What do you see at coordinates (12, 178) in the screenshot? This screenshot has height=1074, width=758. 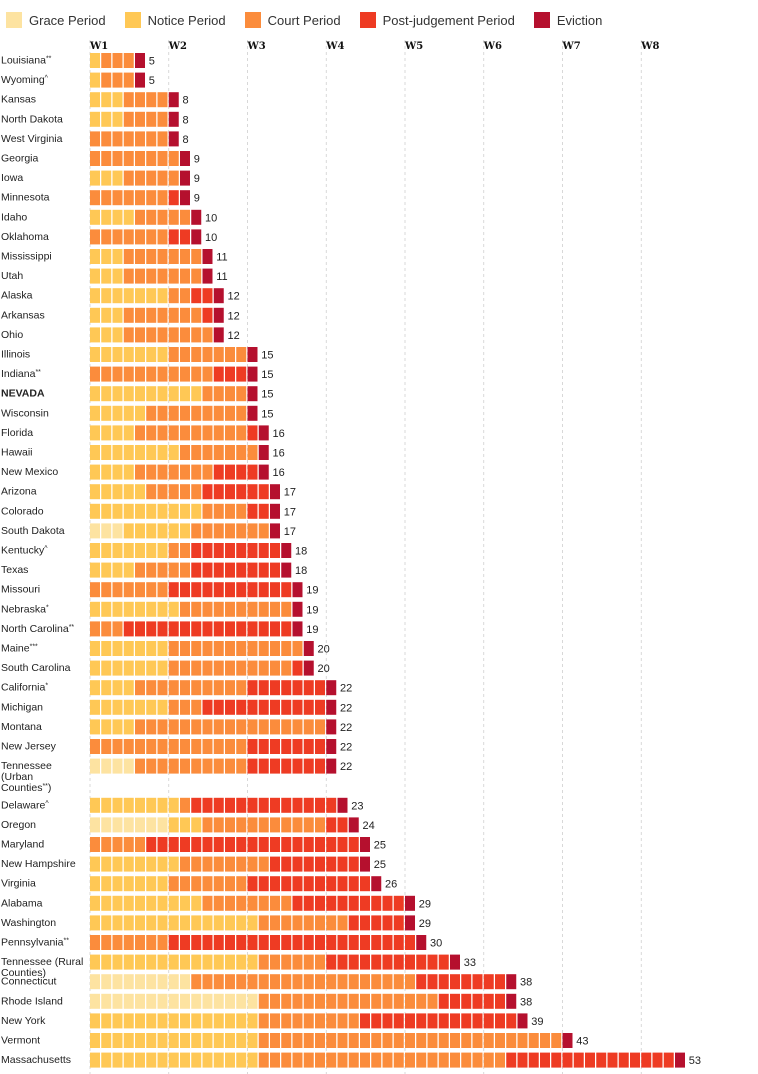 I see `state-label: Iowa` at bounding box center [12, 178].